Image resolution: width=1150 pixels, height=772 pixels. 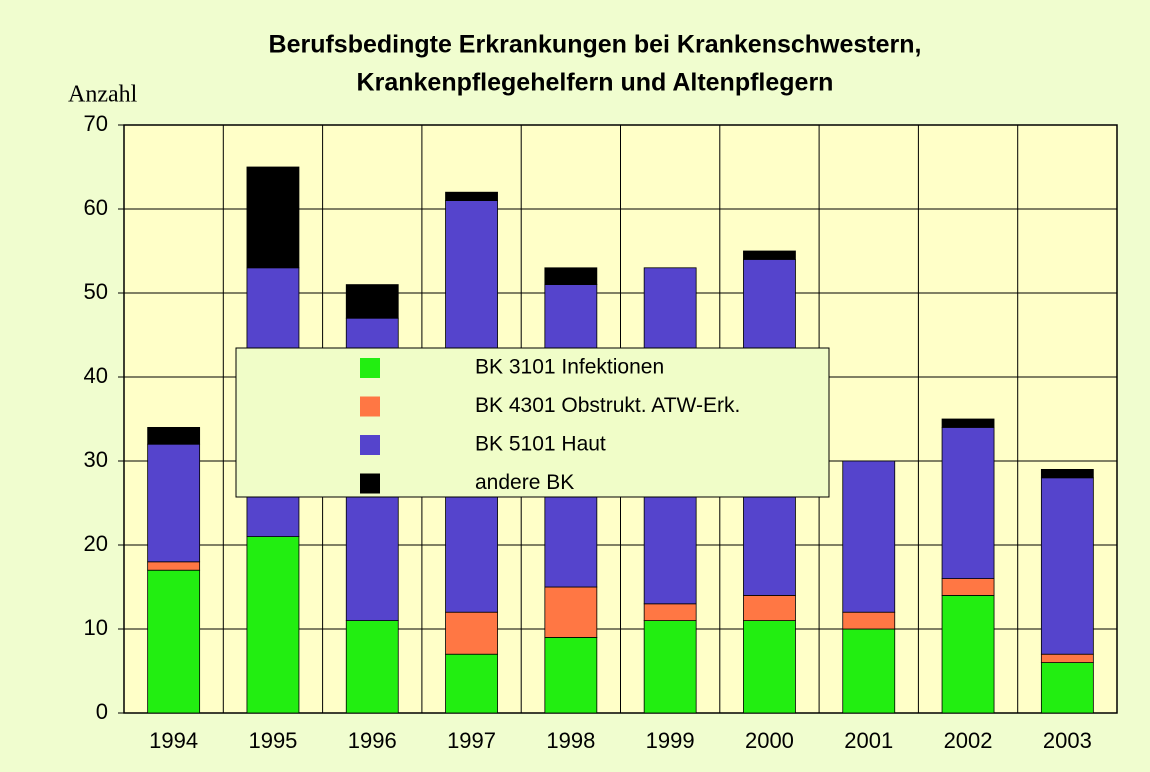 What do you see at coordinates (1067, 740) in the screenshot?
I see `x-tick-label: 2003` at bounding box center [1067, 740].